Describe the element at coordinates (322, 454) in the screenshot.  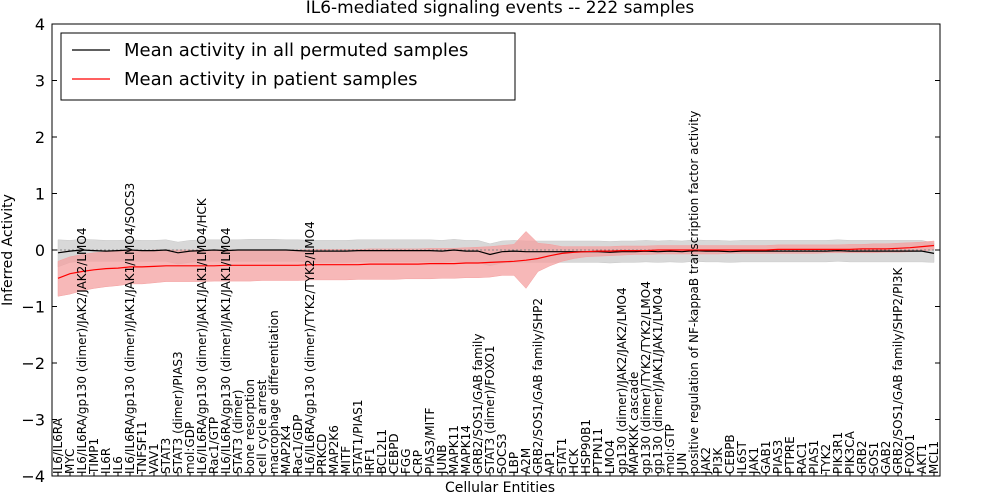
I see `entity-label: PRKCD` at that location.